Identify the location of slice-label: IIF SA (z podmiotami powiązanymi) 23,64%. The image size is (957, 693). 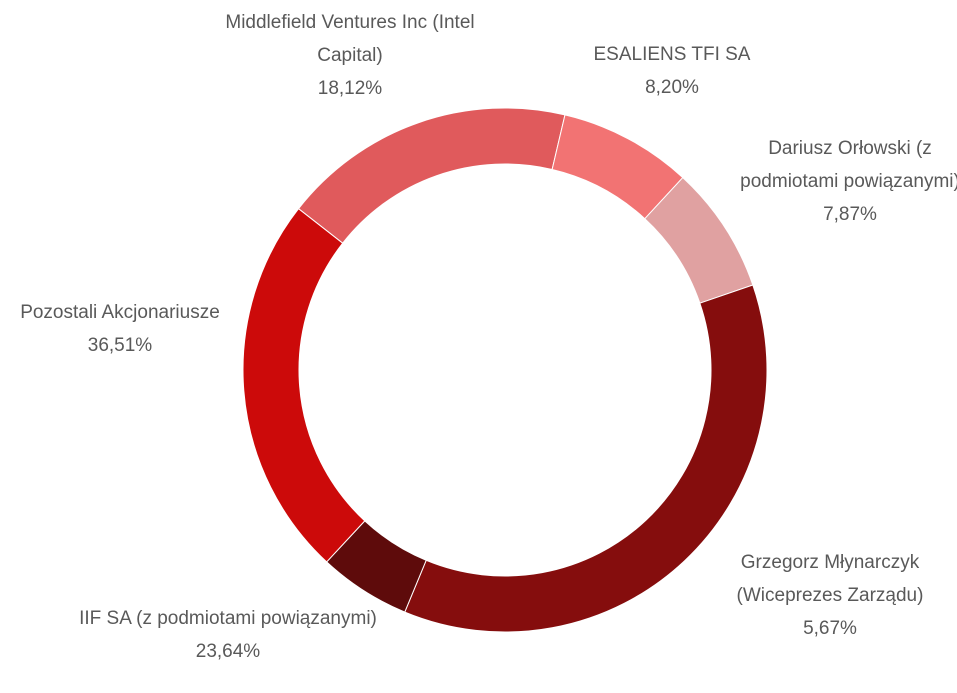
(228, 635).